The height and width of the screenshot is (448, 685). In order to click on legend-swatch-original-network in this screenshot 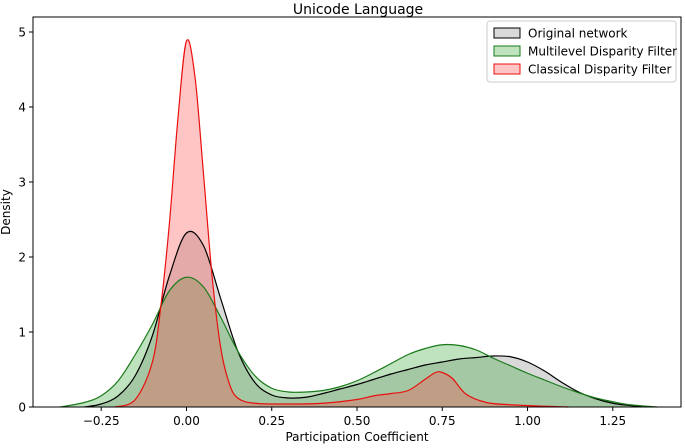, I will do `click(507, 33)`.